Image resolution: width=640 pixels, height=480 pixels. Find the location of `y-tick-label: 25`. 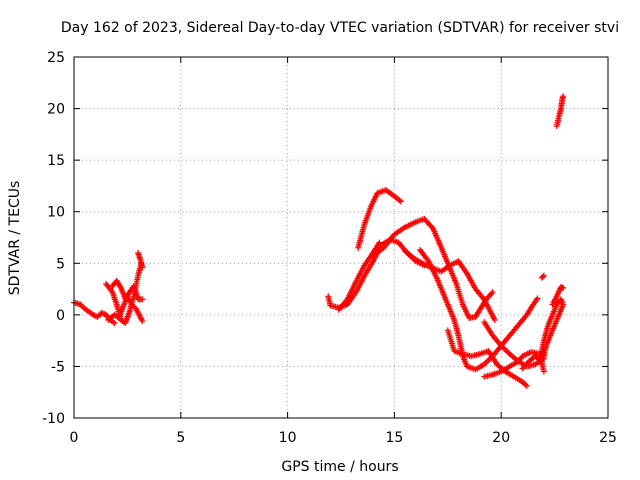

y-tick-label: 25 is located at coordinates (56, 58).